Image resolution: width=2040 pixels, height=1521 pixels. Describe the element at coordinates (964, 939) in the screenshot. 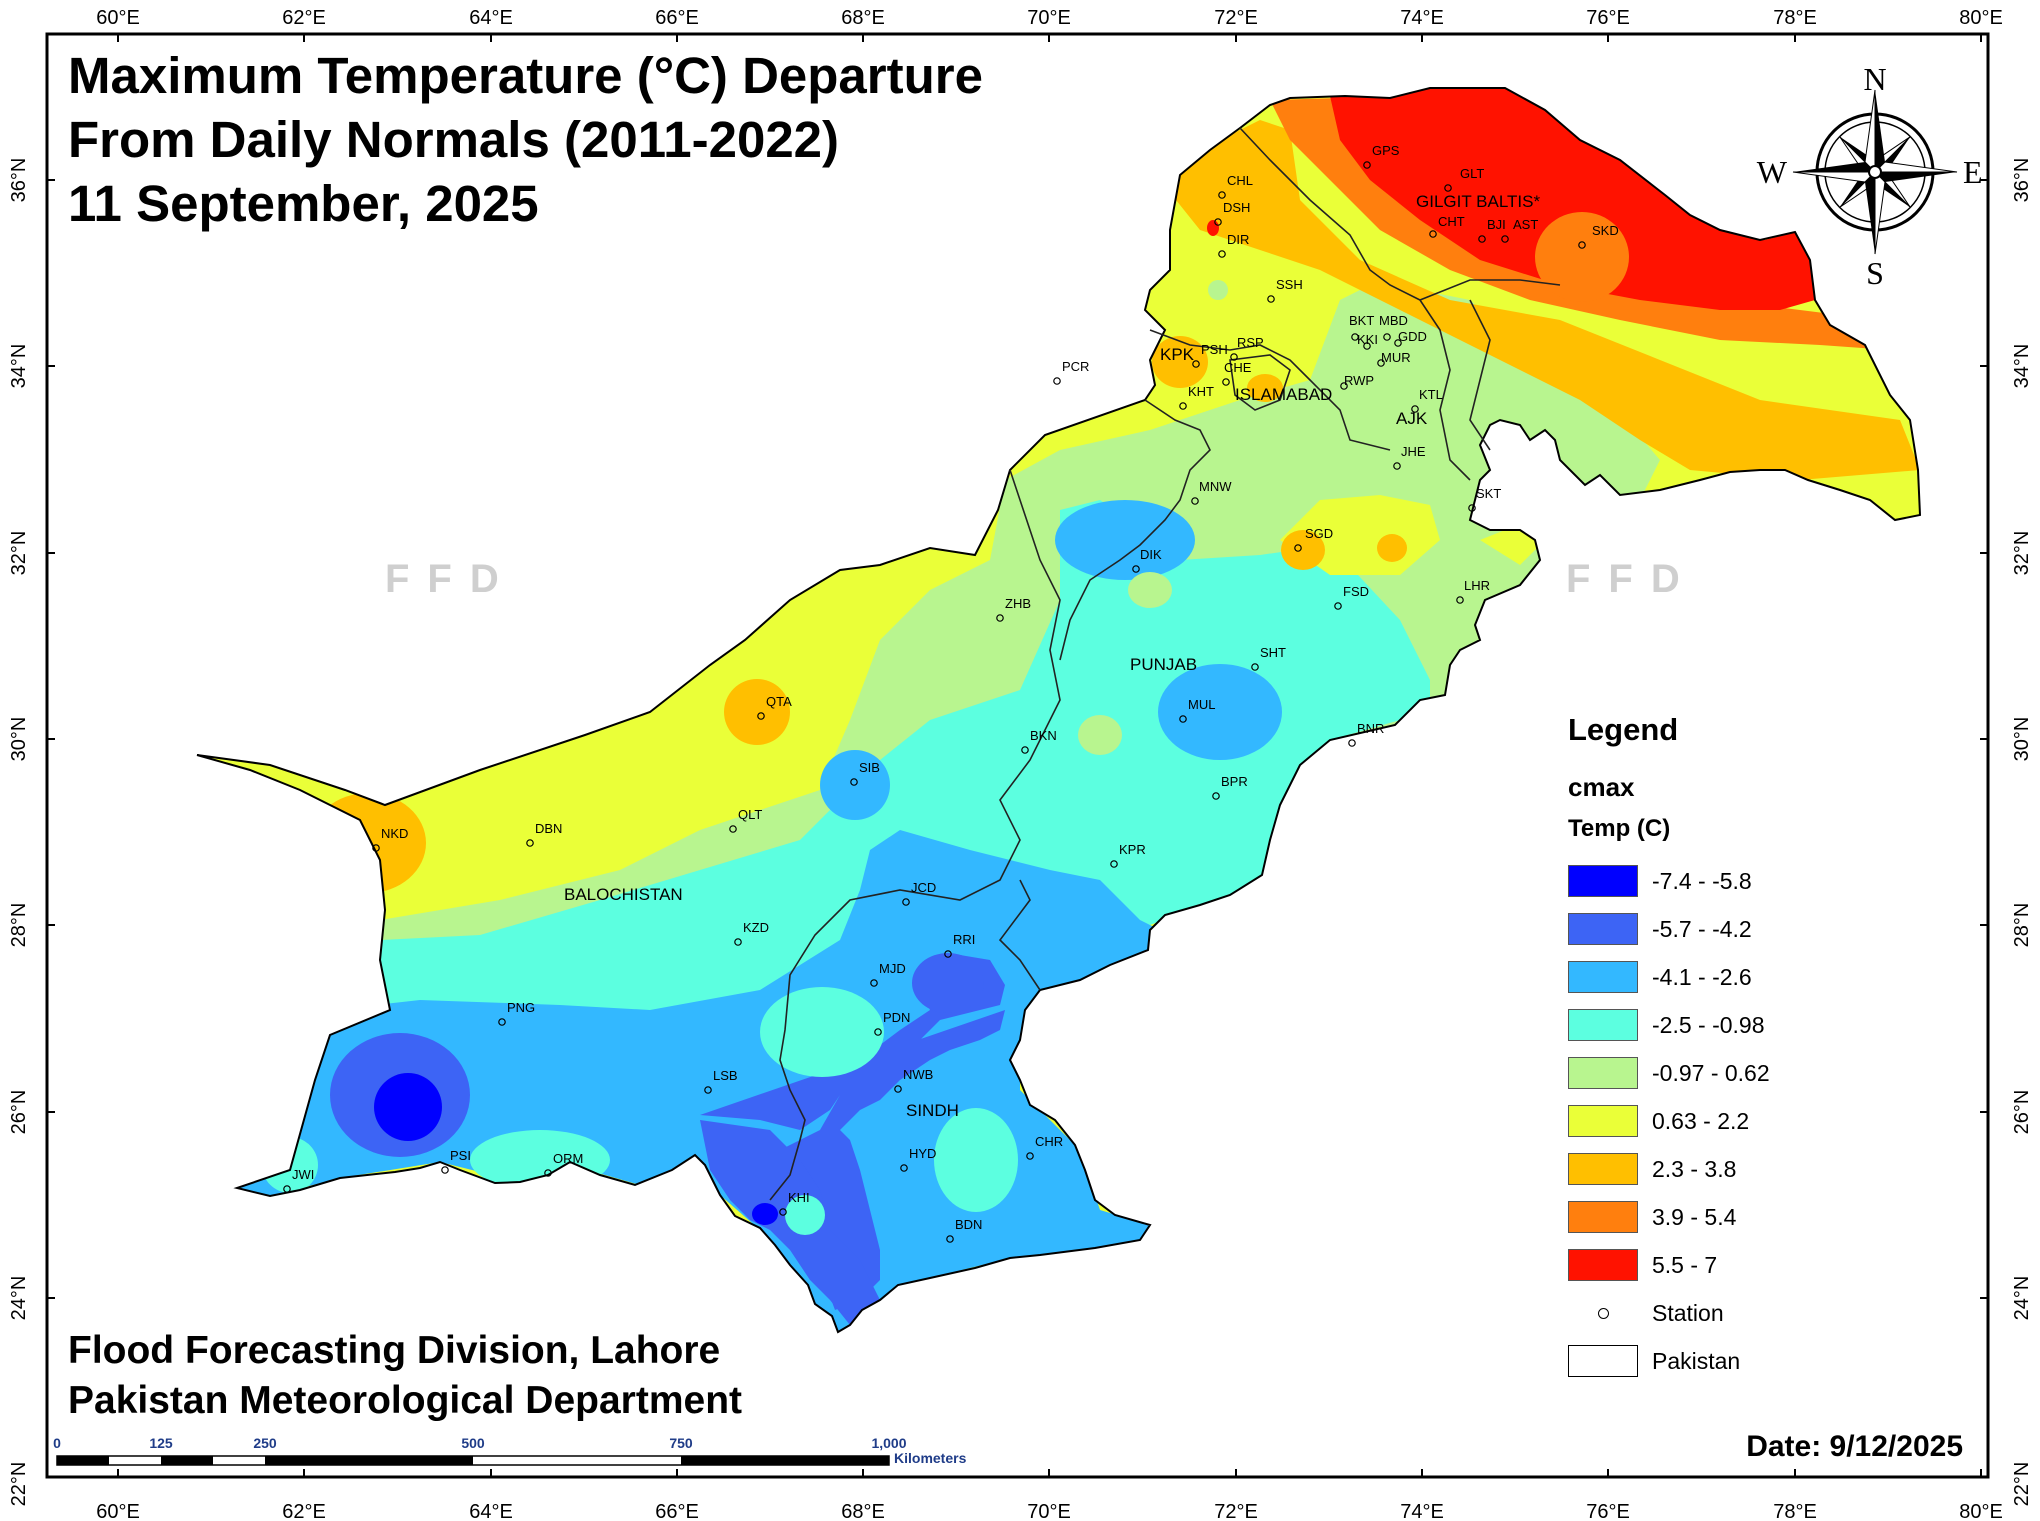

I see `station-label-rri: RRI` at that location.